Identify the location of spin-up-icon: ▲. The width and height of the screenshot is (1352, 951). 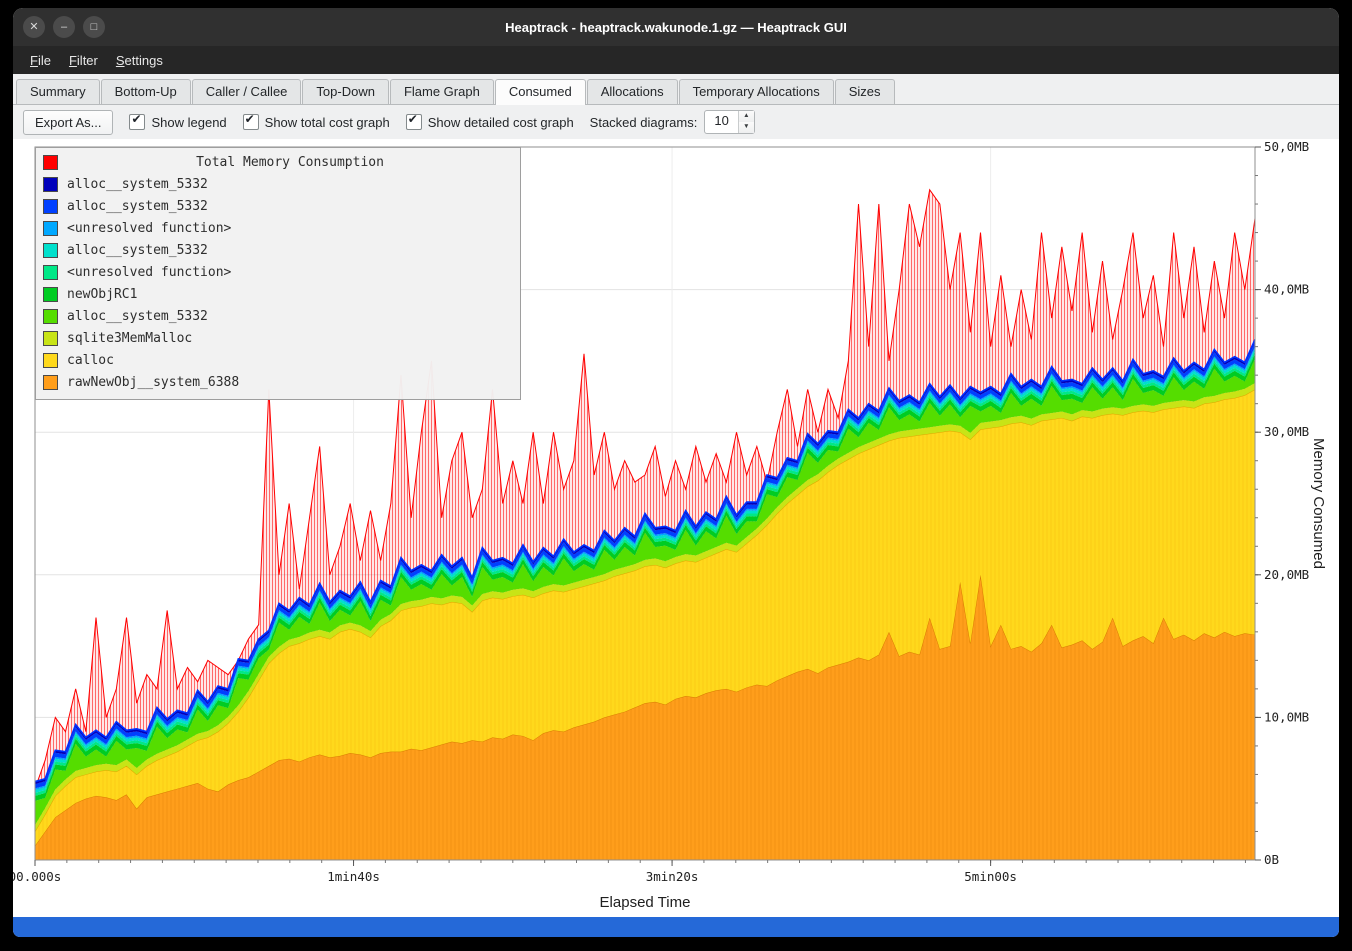
(746, 116).